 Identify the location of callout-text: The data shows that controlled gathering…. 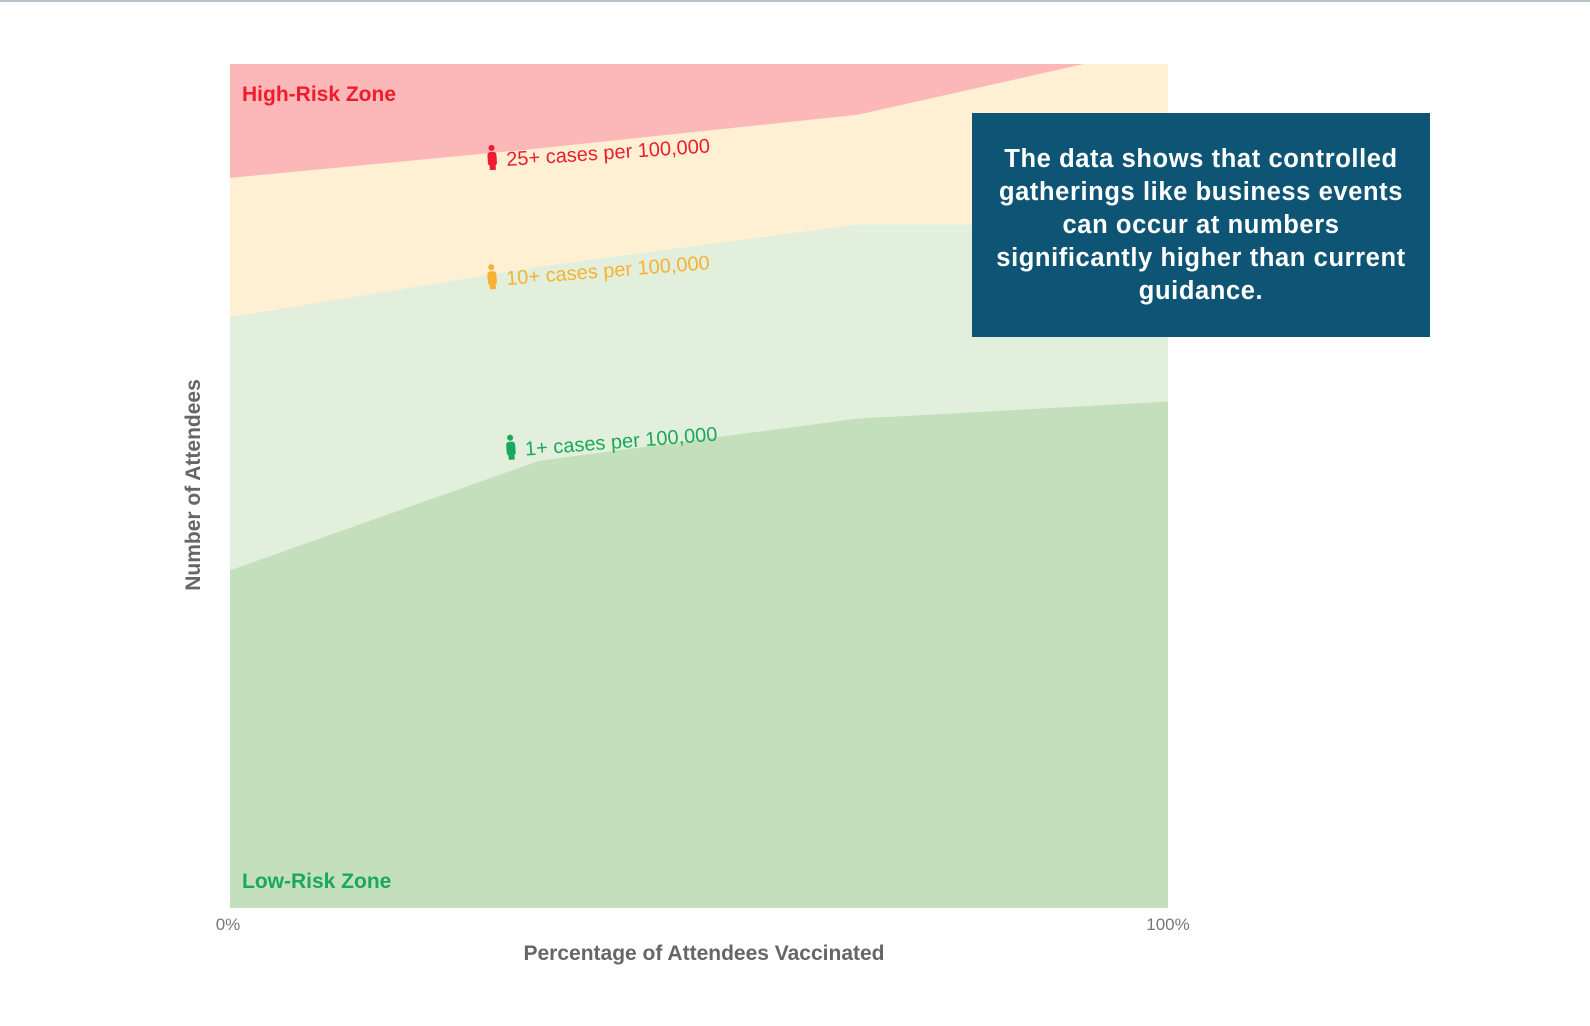
(1201, 224).